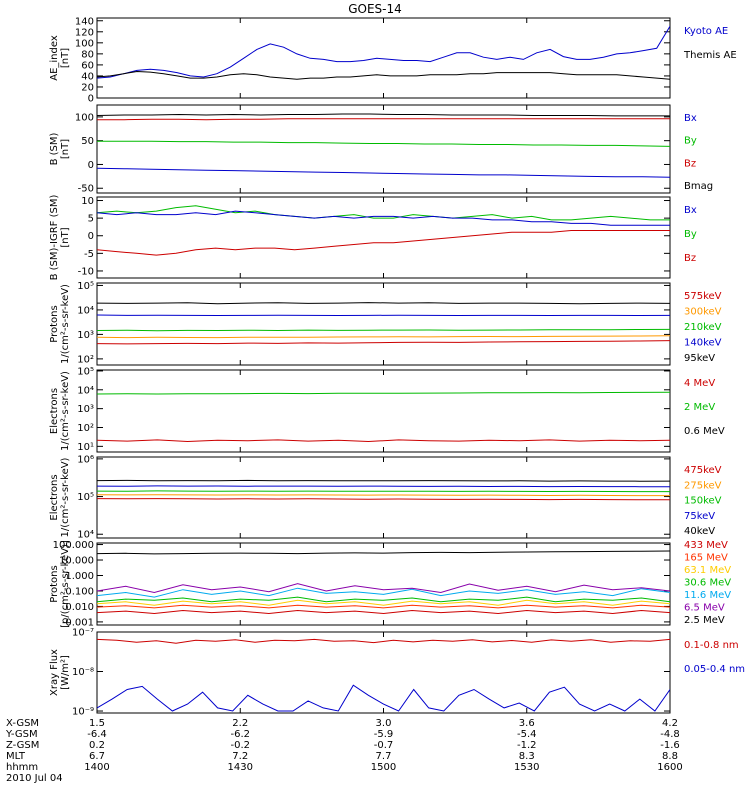 The image size is (750, 800). I want to click on panel-bsm: -50 0 50 100 B (SM) [nT] Bx By Bz Bmag, so click(381, 149).